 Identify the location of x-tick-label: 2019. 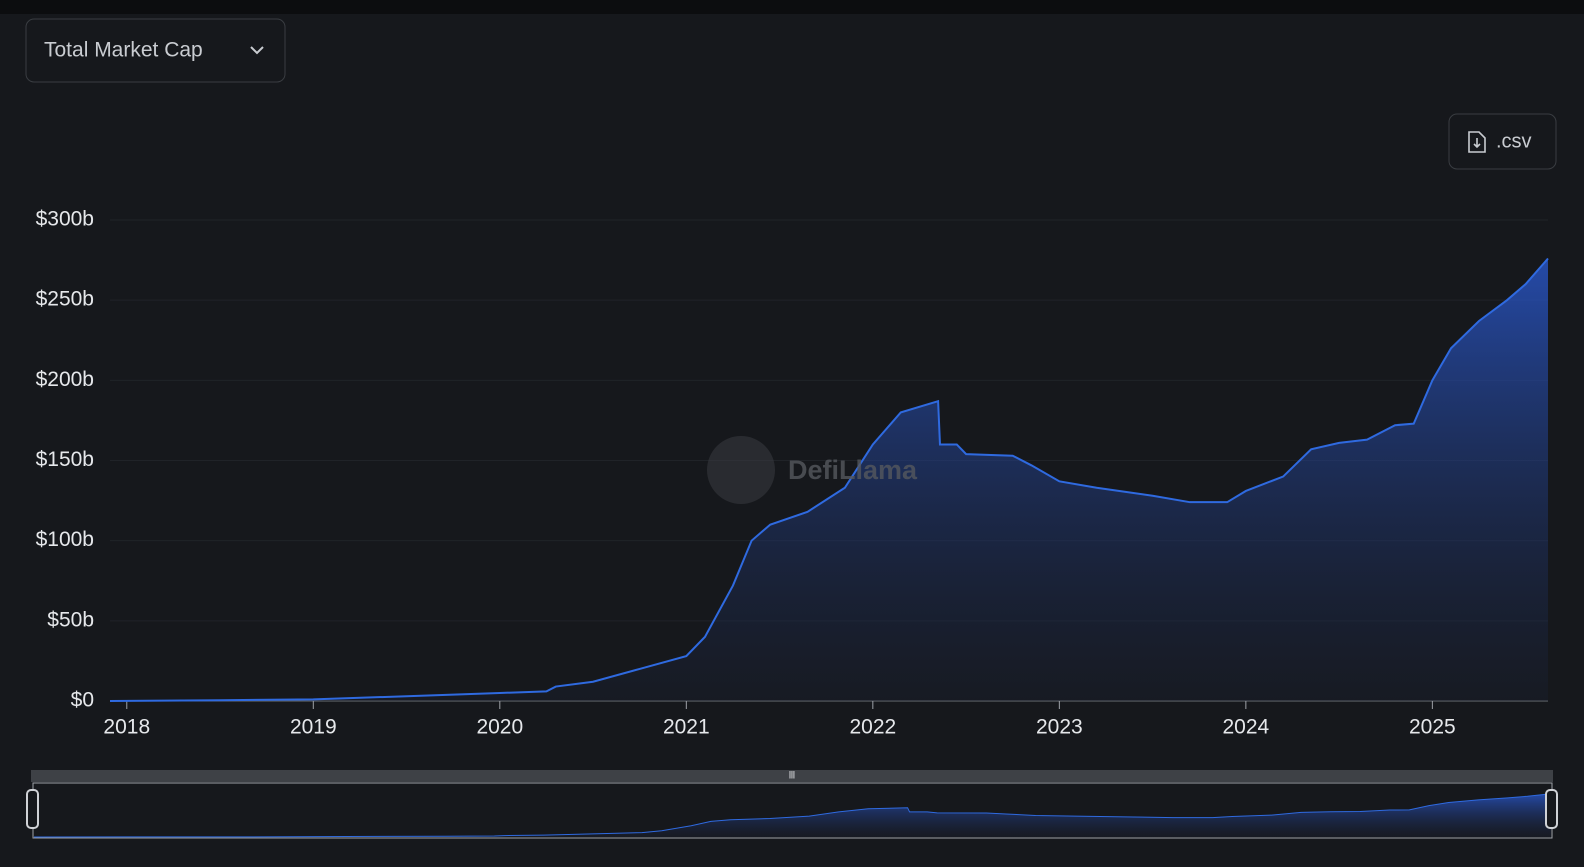
(313, 727).